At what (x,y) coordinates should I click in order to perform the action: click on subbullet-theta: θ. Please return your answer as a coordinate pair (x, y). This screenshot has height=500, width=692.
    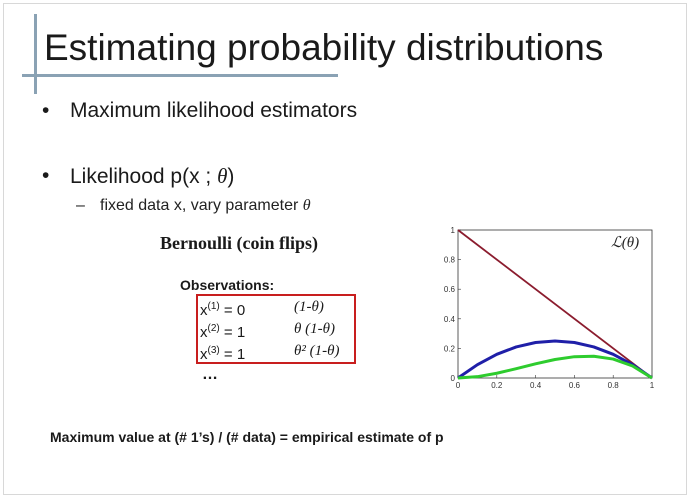
    Looking at the image, I should click on (306, 205).